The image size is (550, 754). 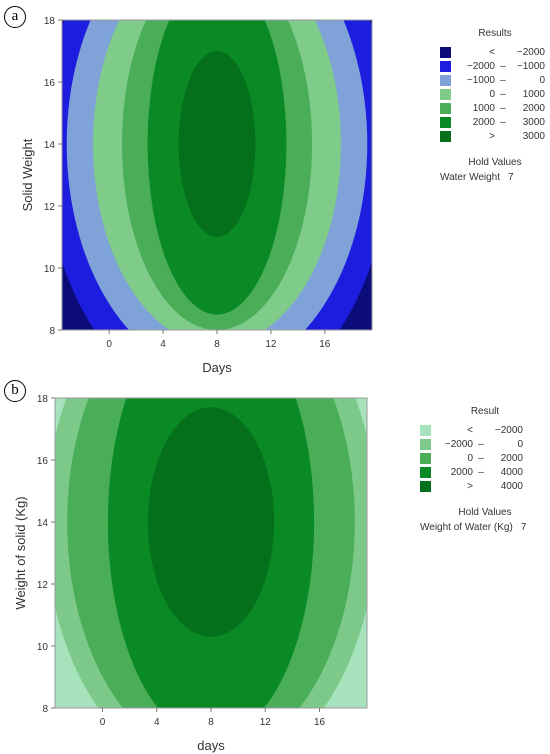 I want to click on y-axis-label: Solid Weight, so click(x=27, y=174).